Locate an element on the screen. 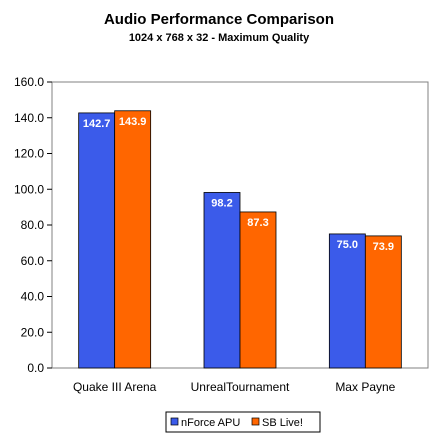 This screenshot has width=438, height=437. x-axis: Quake III Arena UnrealTournament Max Payne is located at coordinates (234, 387).